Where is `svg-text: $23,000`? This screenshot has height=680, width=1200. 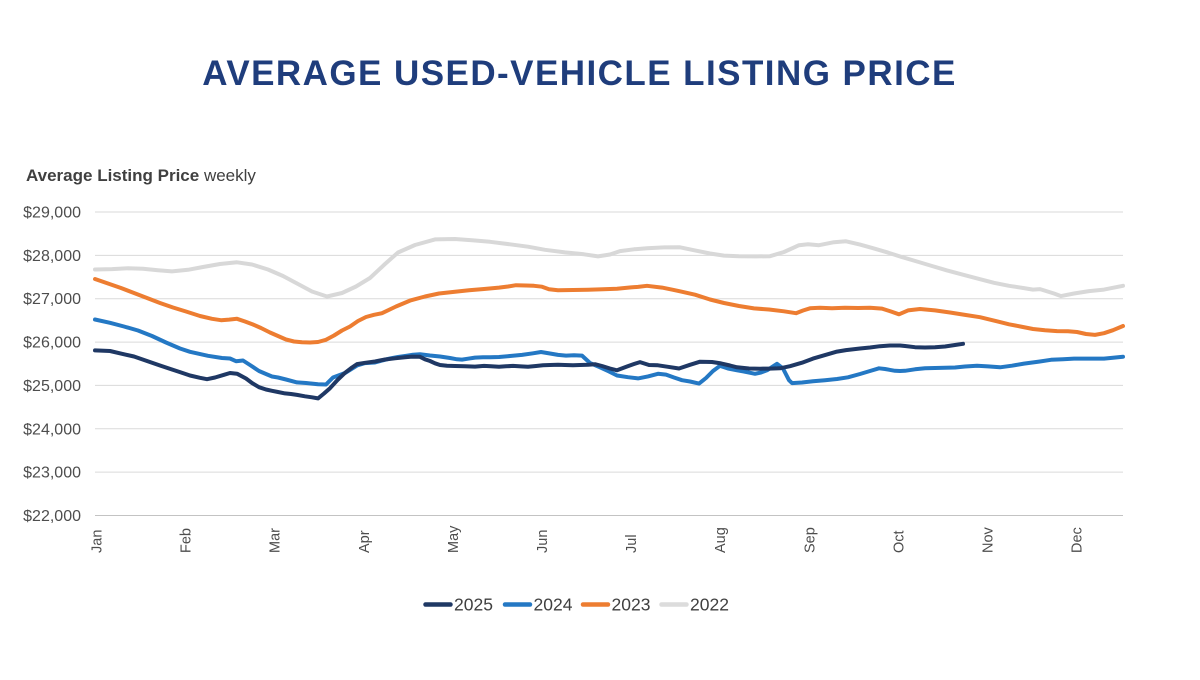
svg-text: $23,000 is located at coordinates (52, 473).